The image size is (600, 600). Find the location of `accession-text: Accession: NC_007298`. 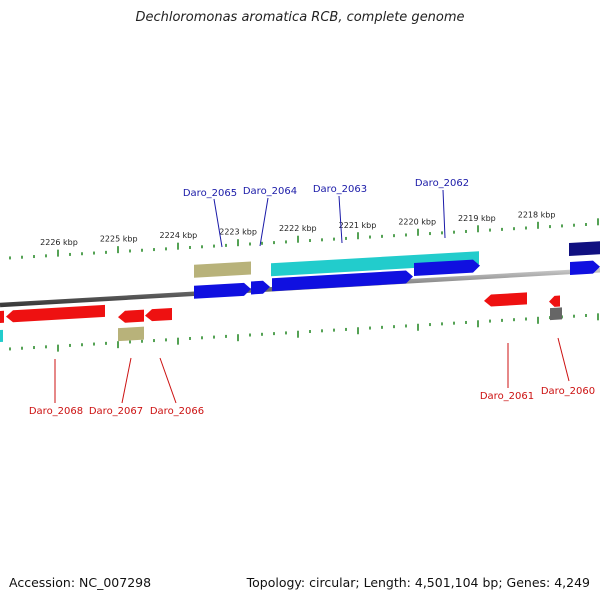

accession-text: Accession: NC_007298 is located at coordinates (80, 582).